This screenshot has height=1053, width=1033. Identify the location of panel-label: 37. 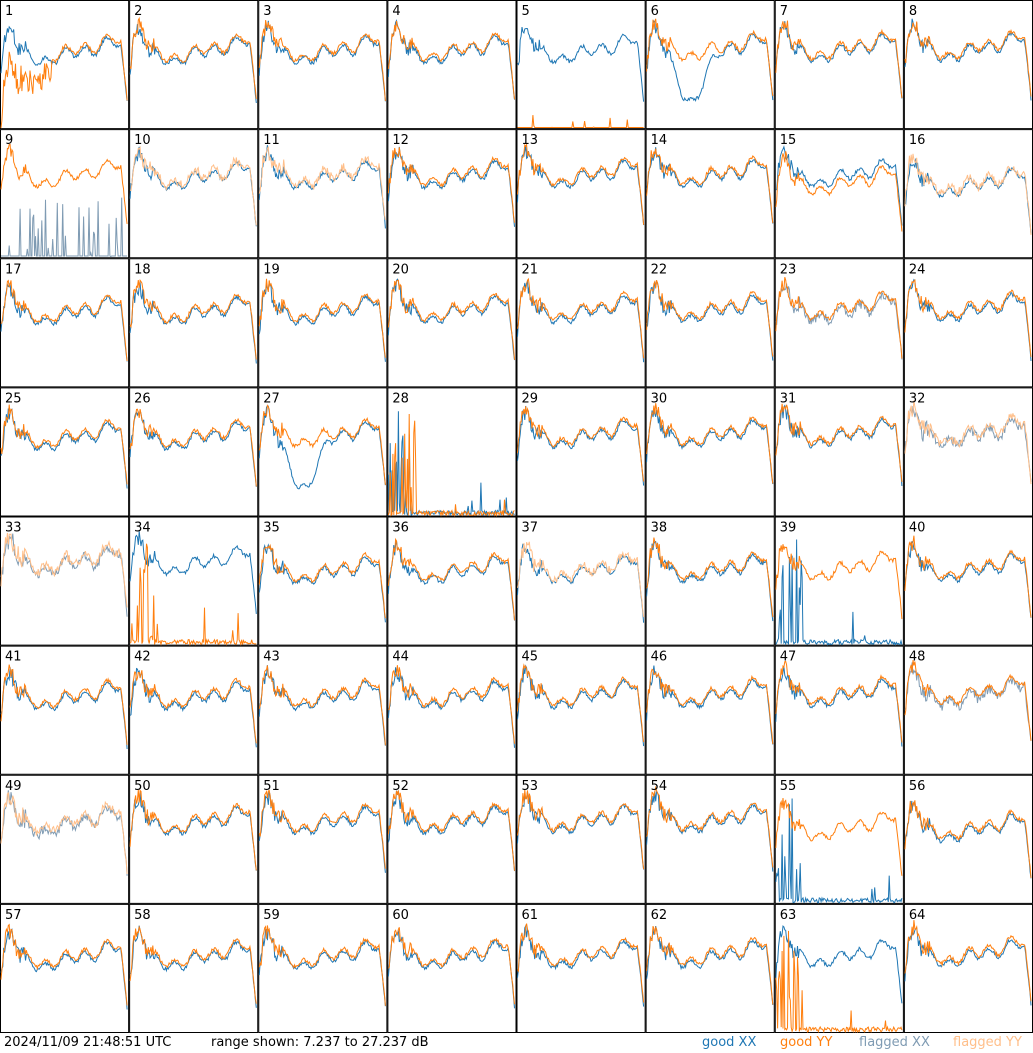
(530, 528).